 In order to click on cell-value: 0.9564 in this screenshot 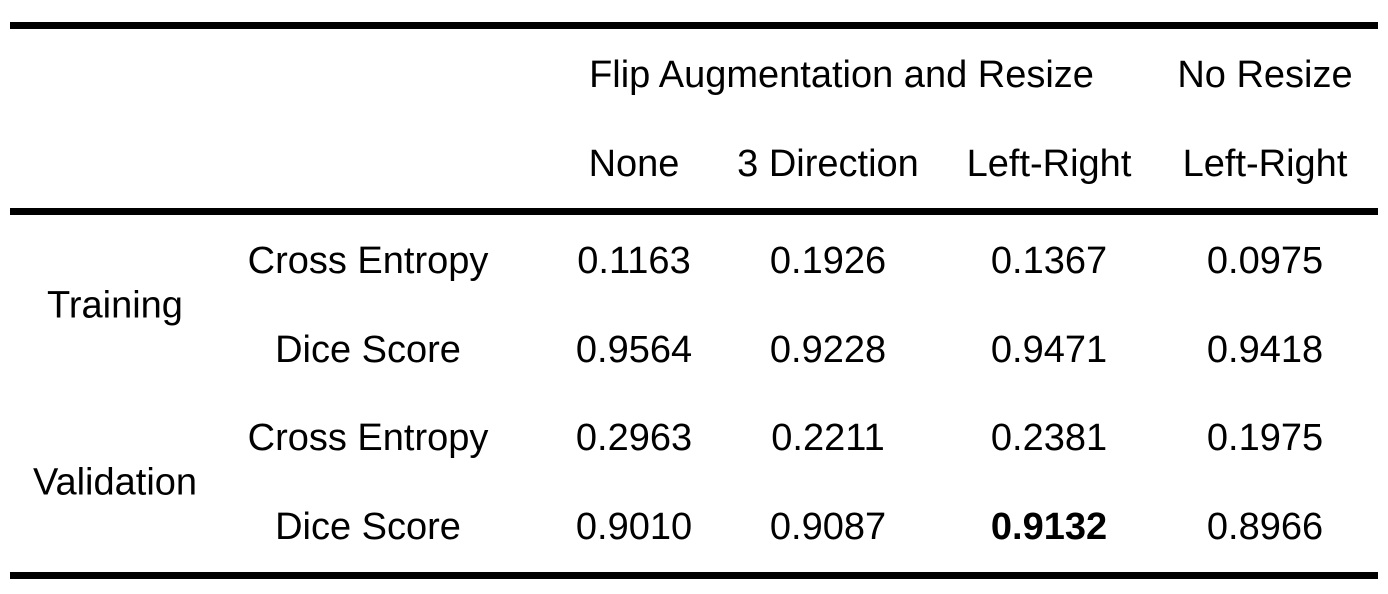, I will do `click(634, 350)`.